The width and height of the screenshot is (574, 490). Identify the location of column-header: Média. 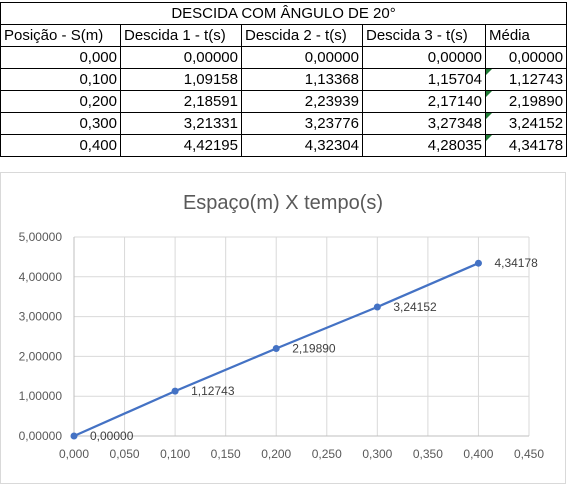
(526, 35).